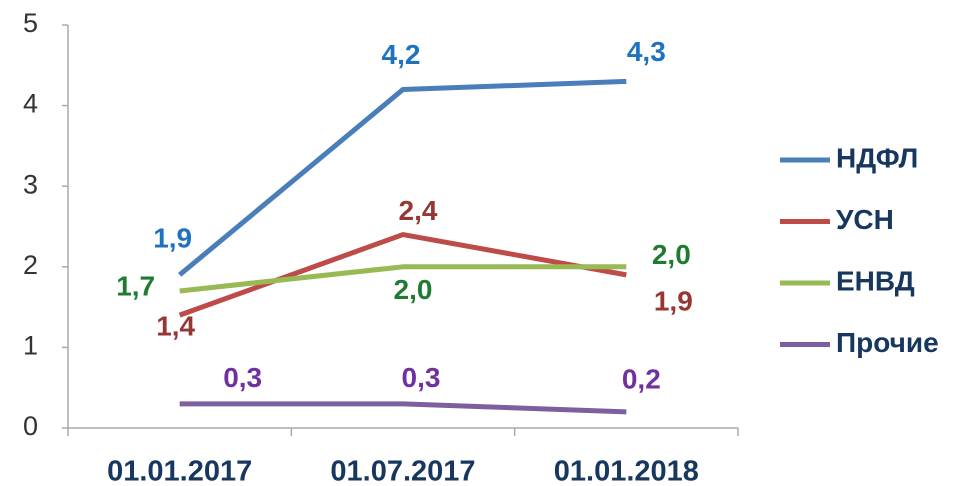 This screenshot has width=962, height=486. Describe the element at coordinates (641, 378) in the screenshot. I see `data-label: 0,2` at that location.